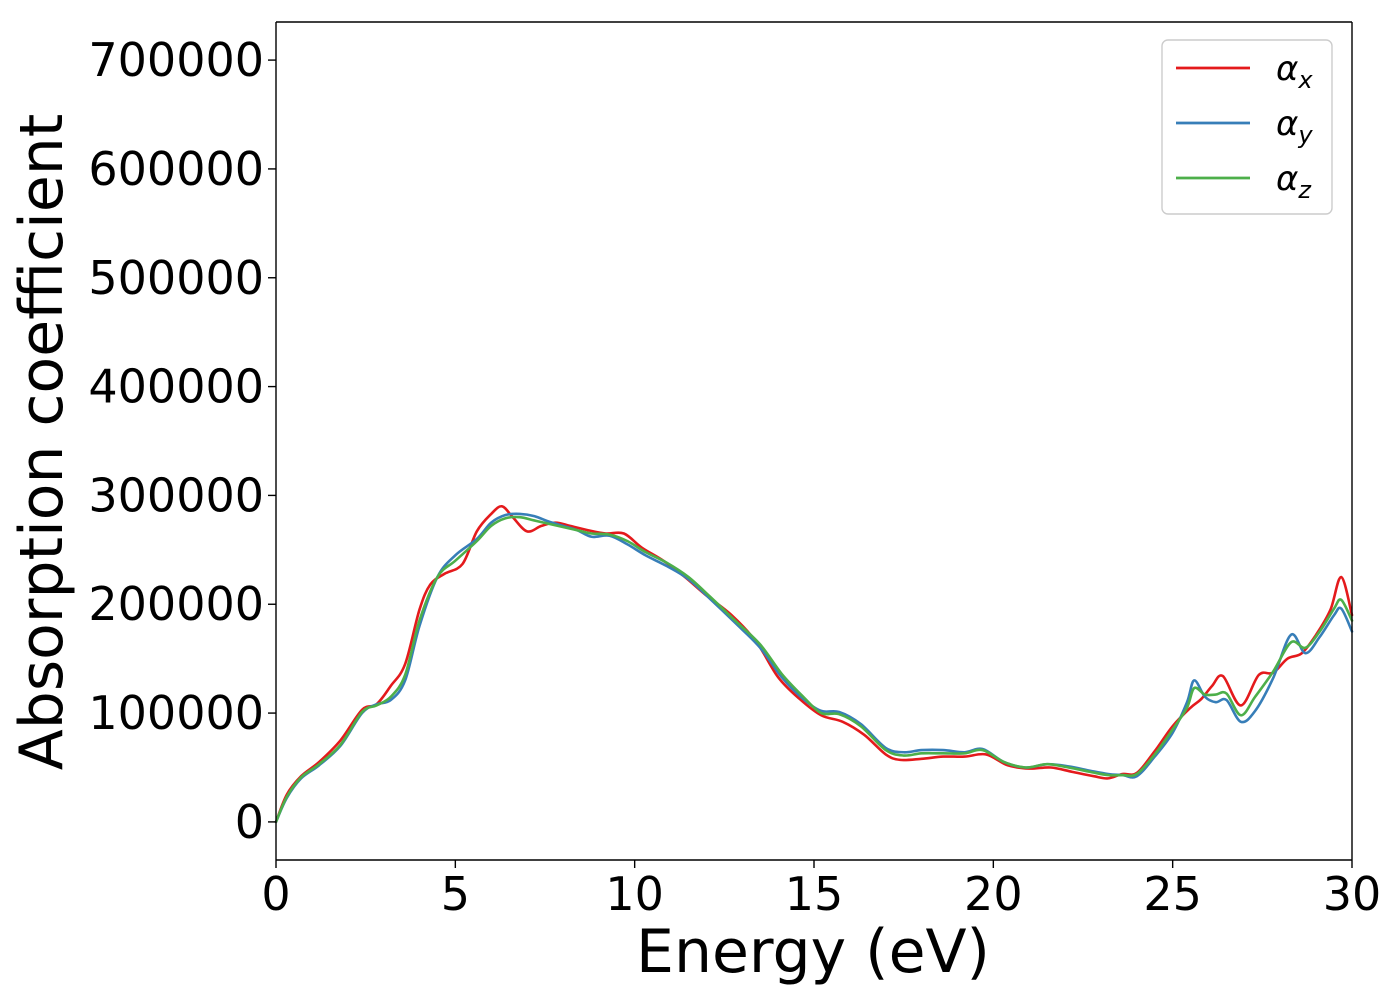 The height and width of the screenshot is (1000, 1400). Describe the element at coordinates (176, 60) in the screenshot. I see `y-tick-label: 700000` at that location.